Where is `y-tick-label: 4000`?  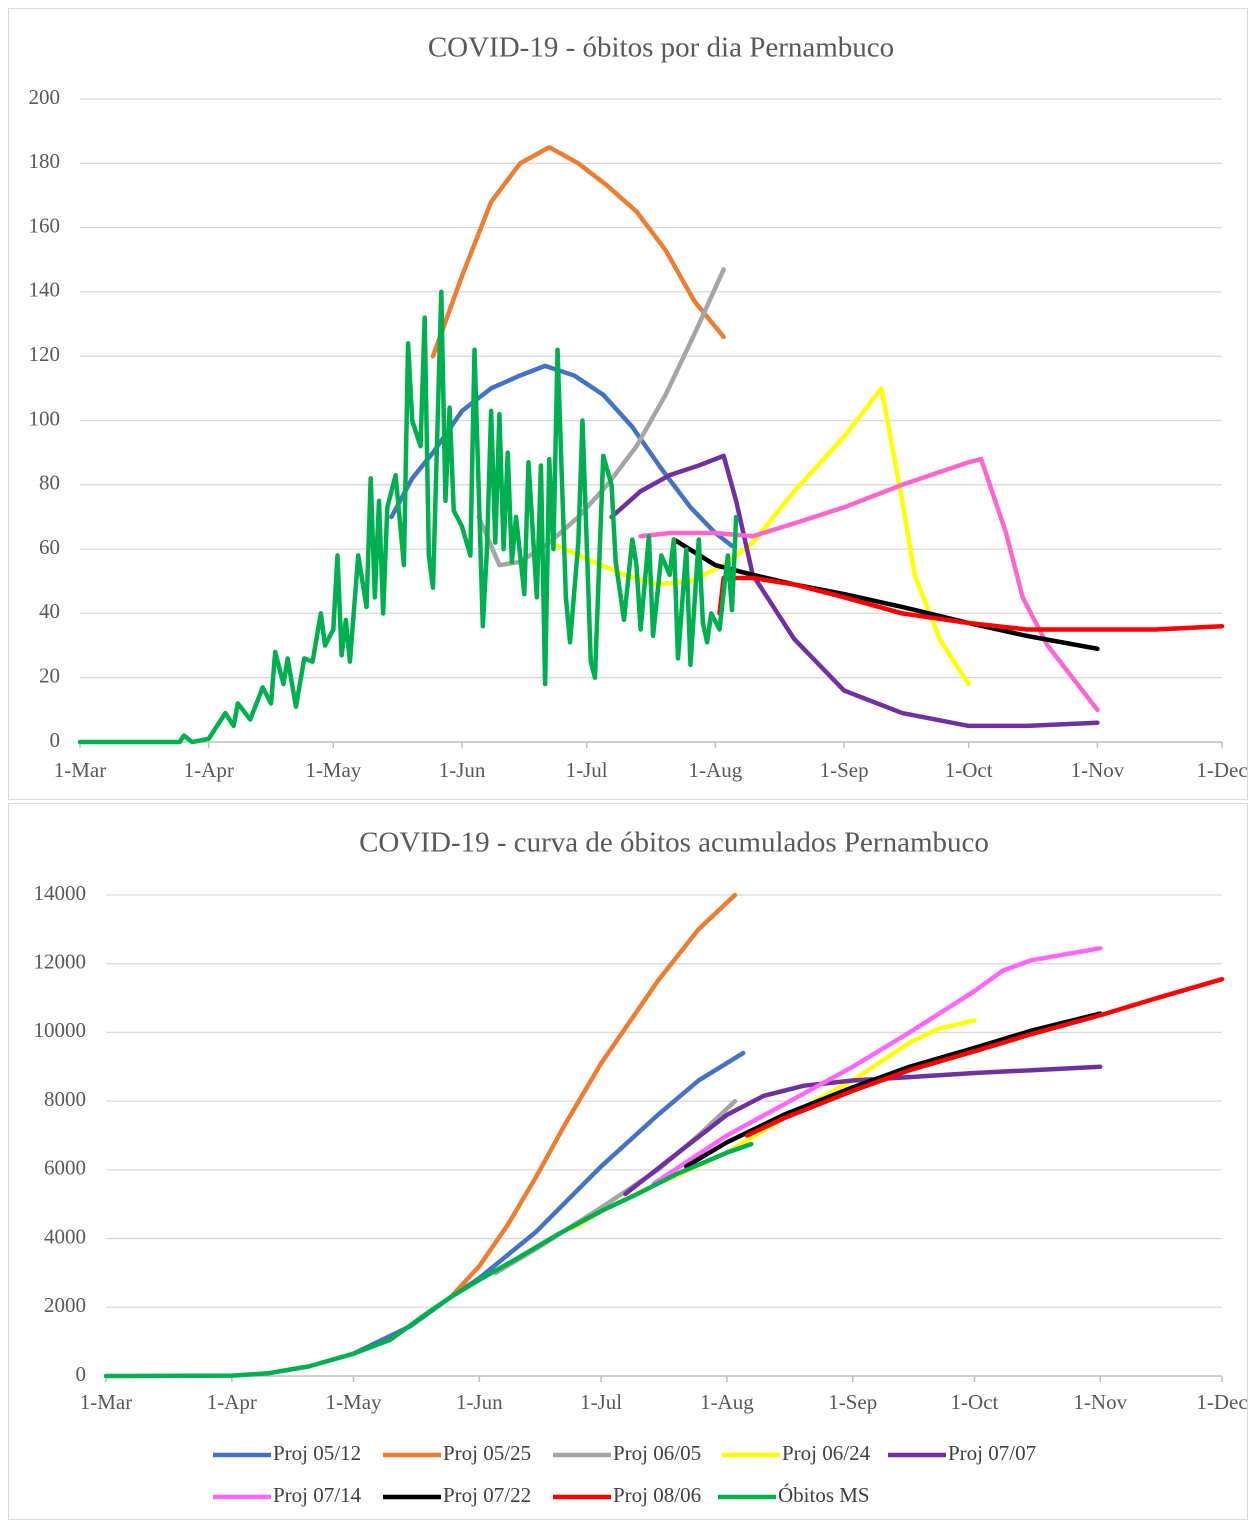
y-tick-label: 4000 is located at coordinates (65, 1236).